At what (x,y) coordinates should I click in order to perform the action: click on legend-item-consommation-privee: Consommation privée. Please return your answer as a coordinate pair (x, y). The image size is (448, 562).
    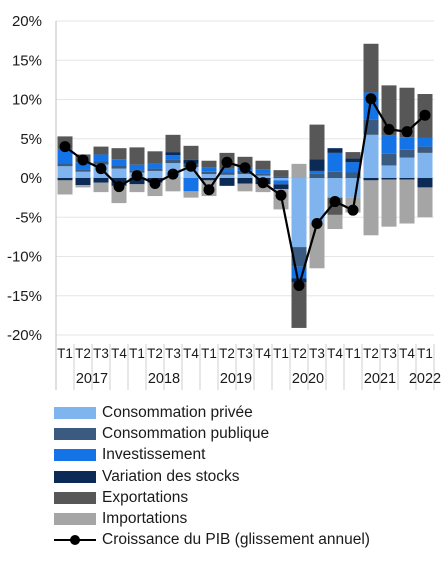
    Looking at the image, I should click on (249, 412).